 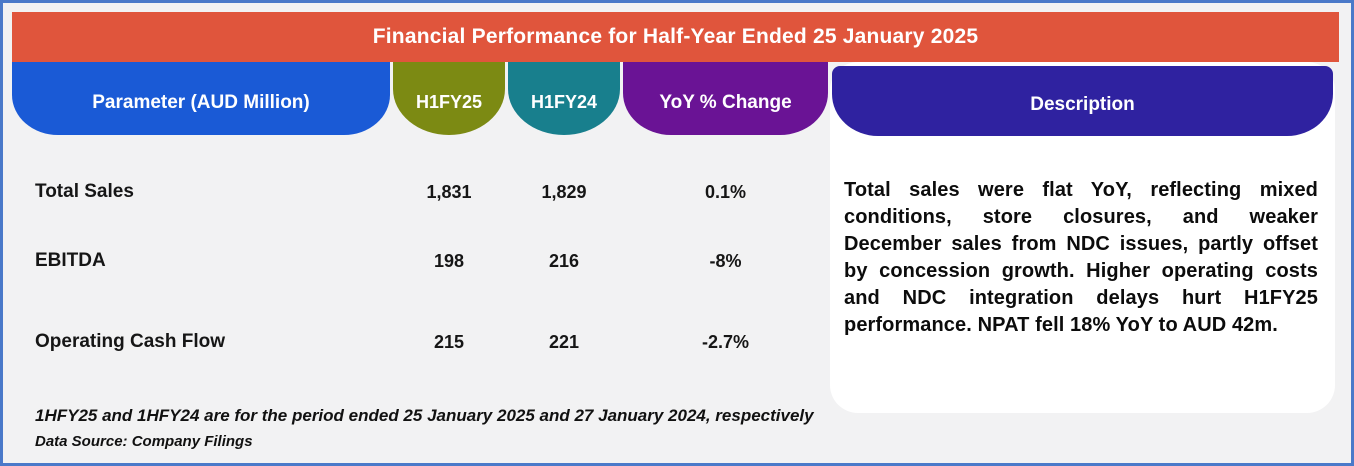 I want to click on value-h1fy25: 1,831, so click(x=449, y=191).